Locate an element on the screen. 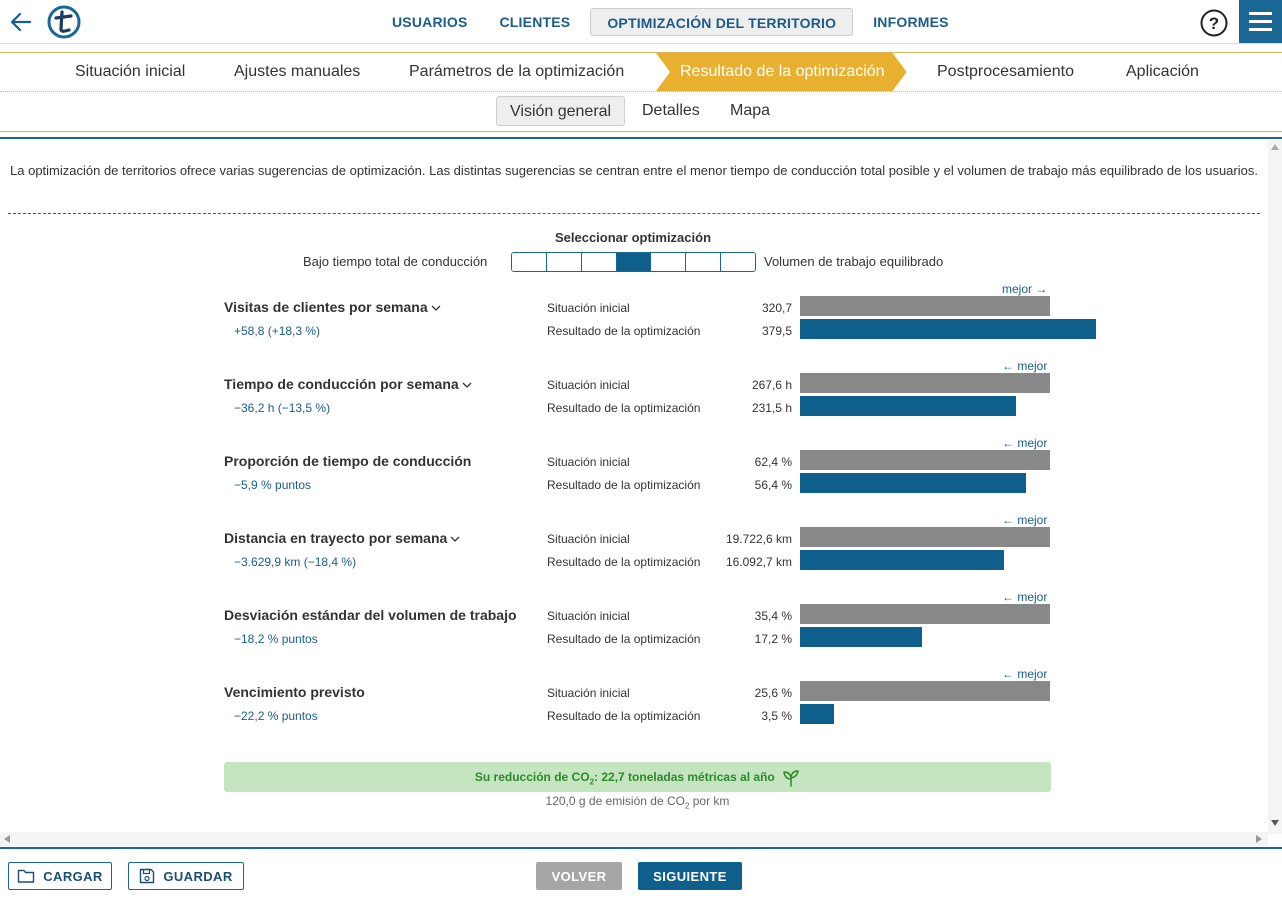  next-button: SIGUIENTE is located at coordinates (690, 876).